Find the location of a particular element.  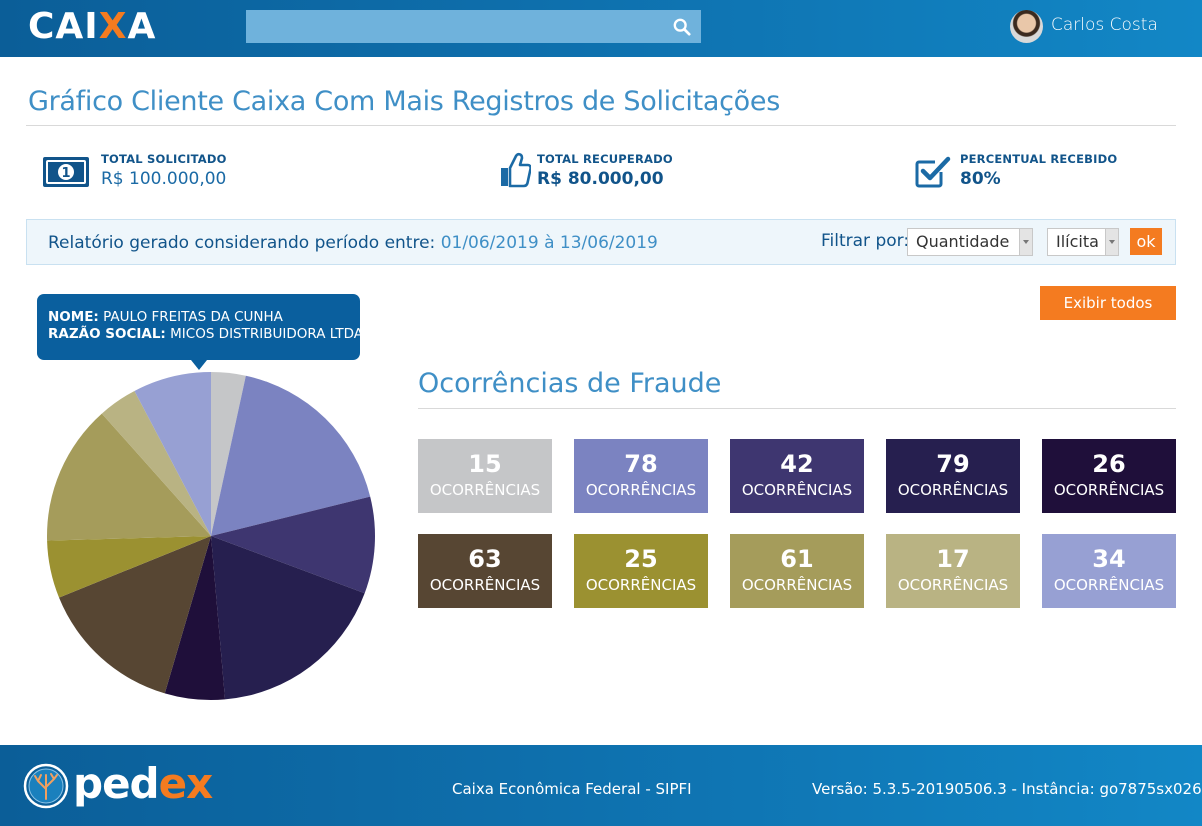

stat-value: R$ 80.000,00 is located at coordinates (600, 179).